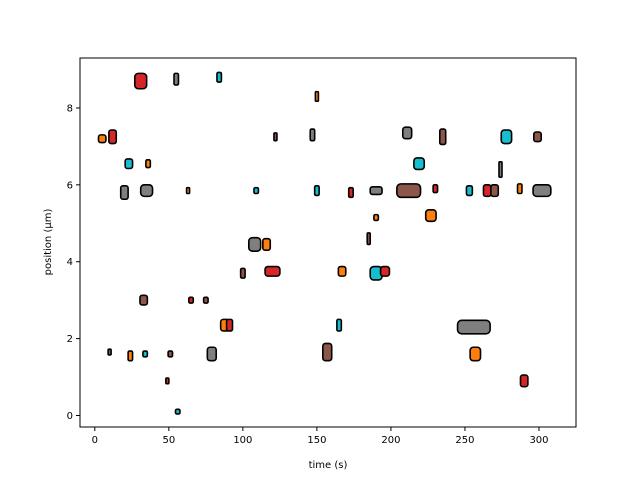 The width and height of the screenshot is (640, 480). What do you see at coordinates (242, 440) in the screenshot?
I see `x-tick-label: 100` at bounding box center [242, 440].